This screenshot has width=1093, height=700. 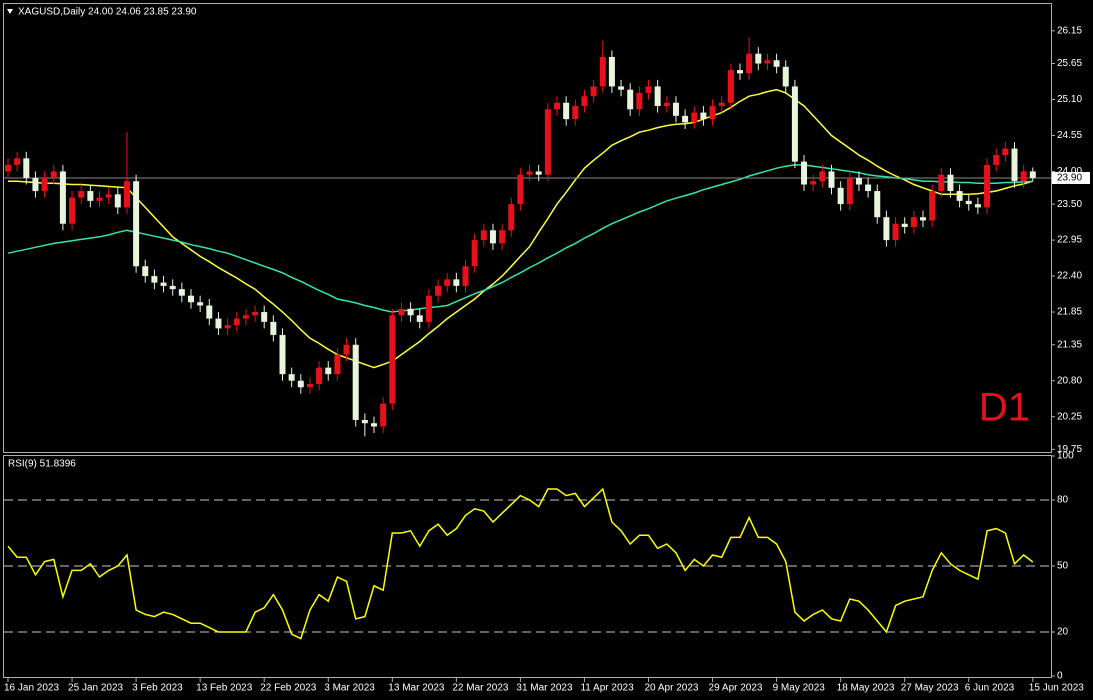 I want to click on x-tick-label: 27 May 2023, so click(x=930, y=688).